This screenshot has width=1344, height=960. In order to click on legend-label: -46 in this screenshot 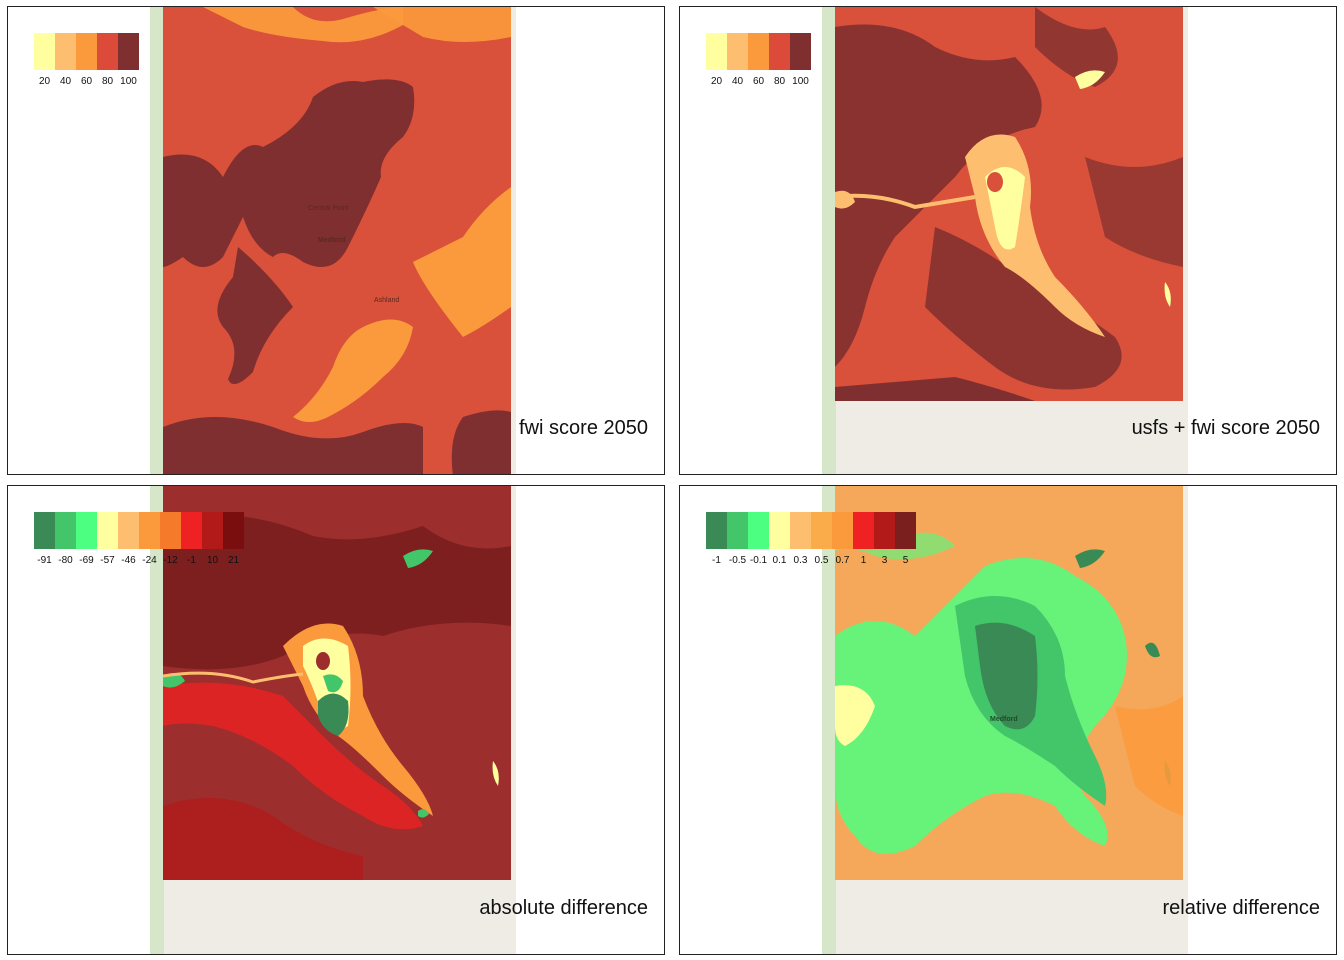, I will do `click(128, 560)`.